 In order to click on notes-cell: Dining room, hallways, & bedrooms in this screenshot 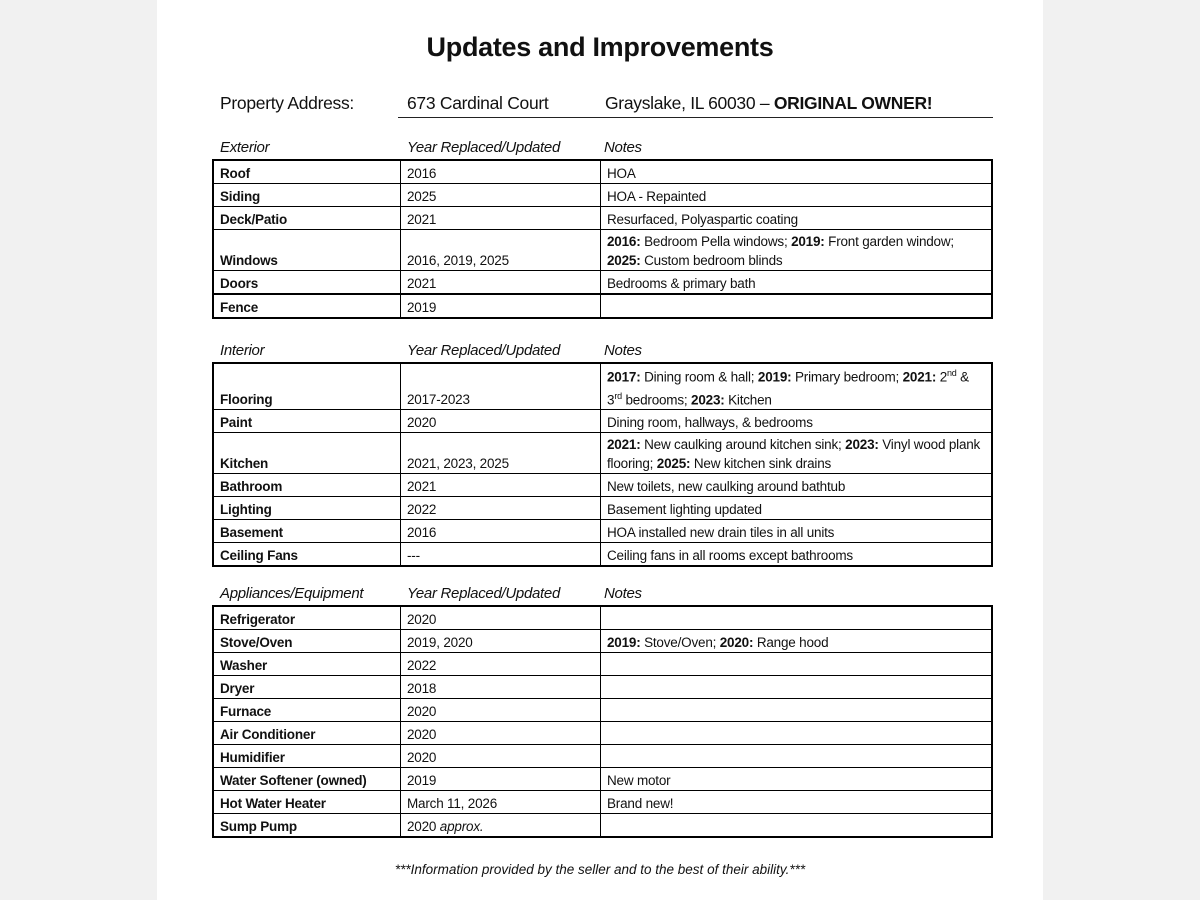, I will do `click(796, 421)`.